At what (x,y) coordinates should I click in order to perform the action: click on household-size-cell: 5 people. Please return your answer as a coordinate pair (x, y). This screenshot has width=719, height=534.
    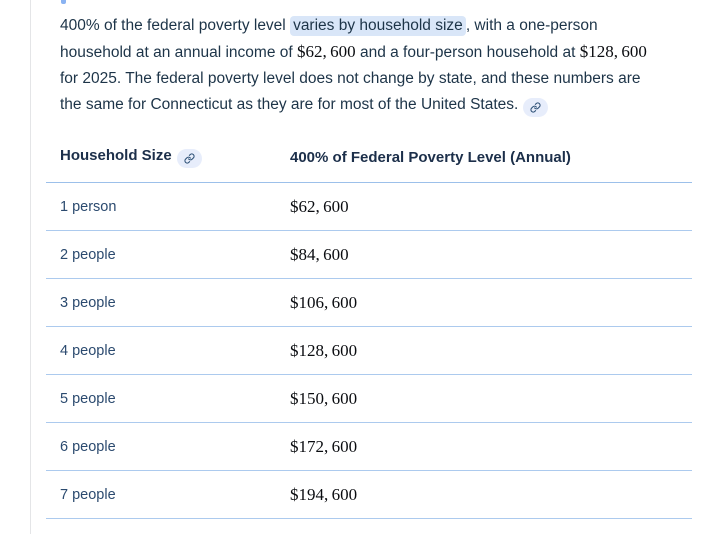
    Looking at the image, I should click on (168, 398).